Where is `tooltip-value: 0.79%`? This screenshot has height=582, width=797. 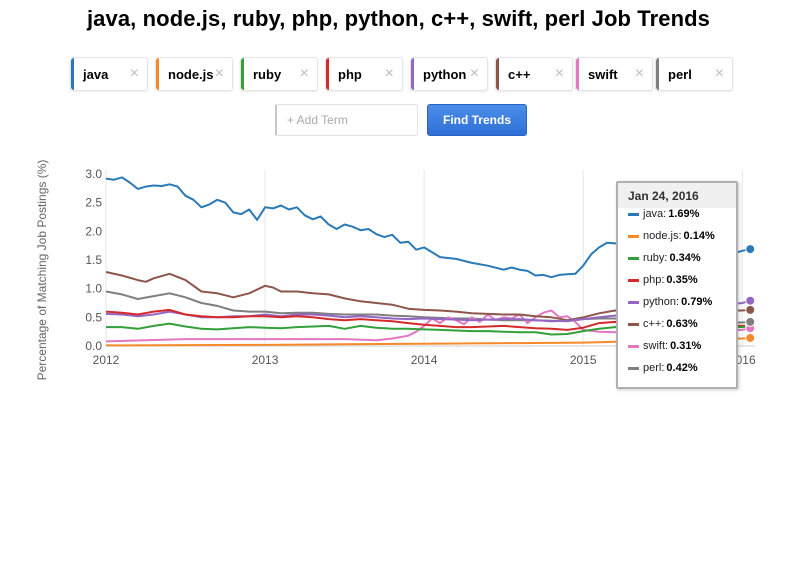
tooltip-value: 0.79% is located at coordinates (697, 302).